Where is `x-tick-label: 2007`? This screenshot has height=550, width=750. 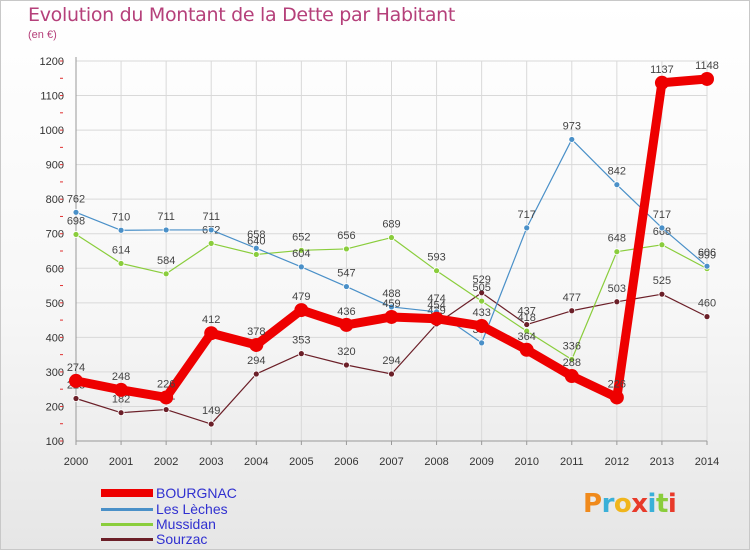
x-tick-label: 2007 is located at coordinates (391, 462).